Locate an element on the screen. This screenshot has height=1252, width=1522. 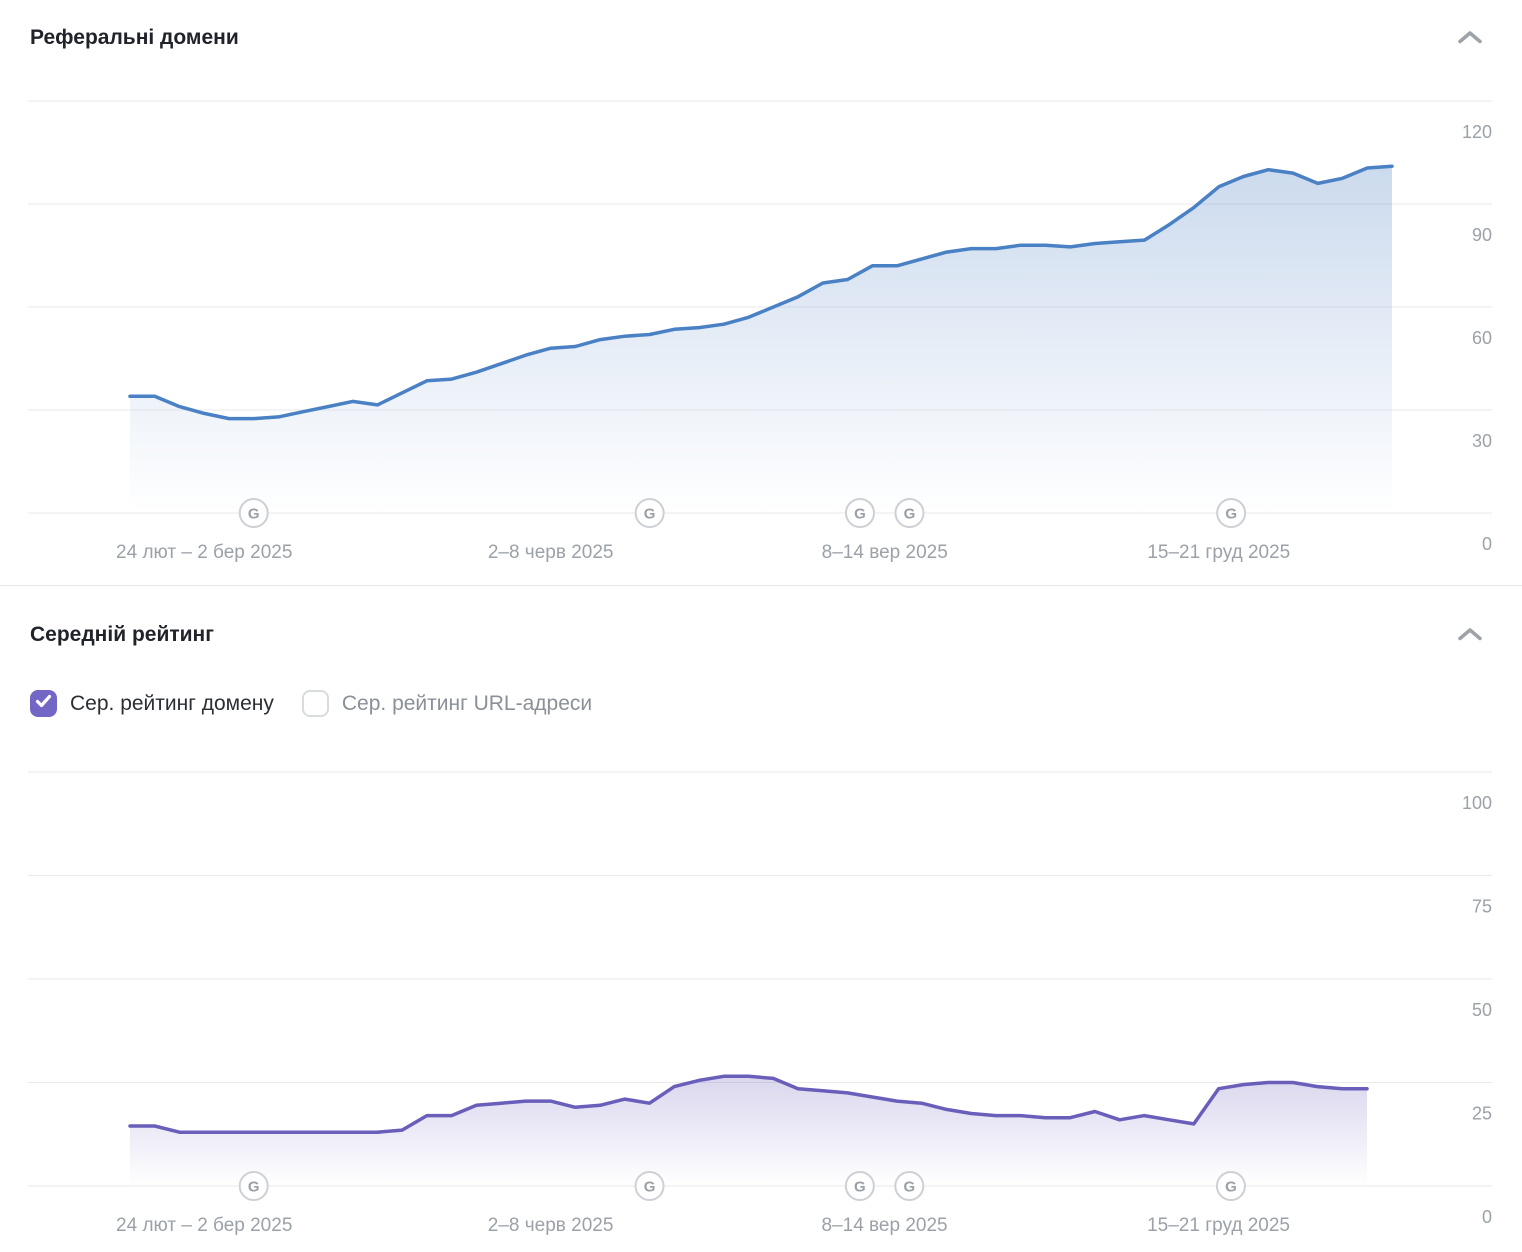
y-axis-tick-label: 100 is located at coordinates (1477, 803).